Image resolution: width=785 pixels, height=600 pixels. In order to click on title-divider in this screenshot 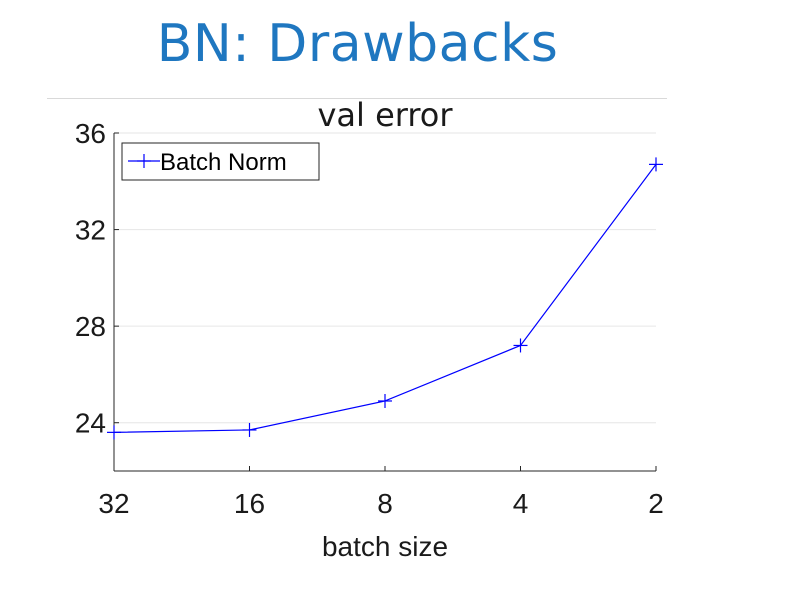, I will do `click(357, 98)`.